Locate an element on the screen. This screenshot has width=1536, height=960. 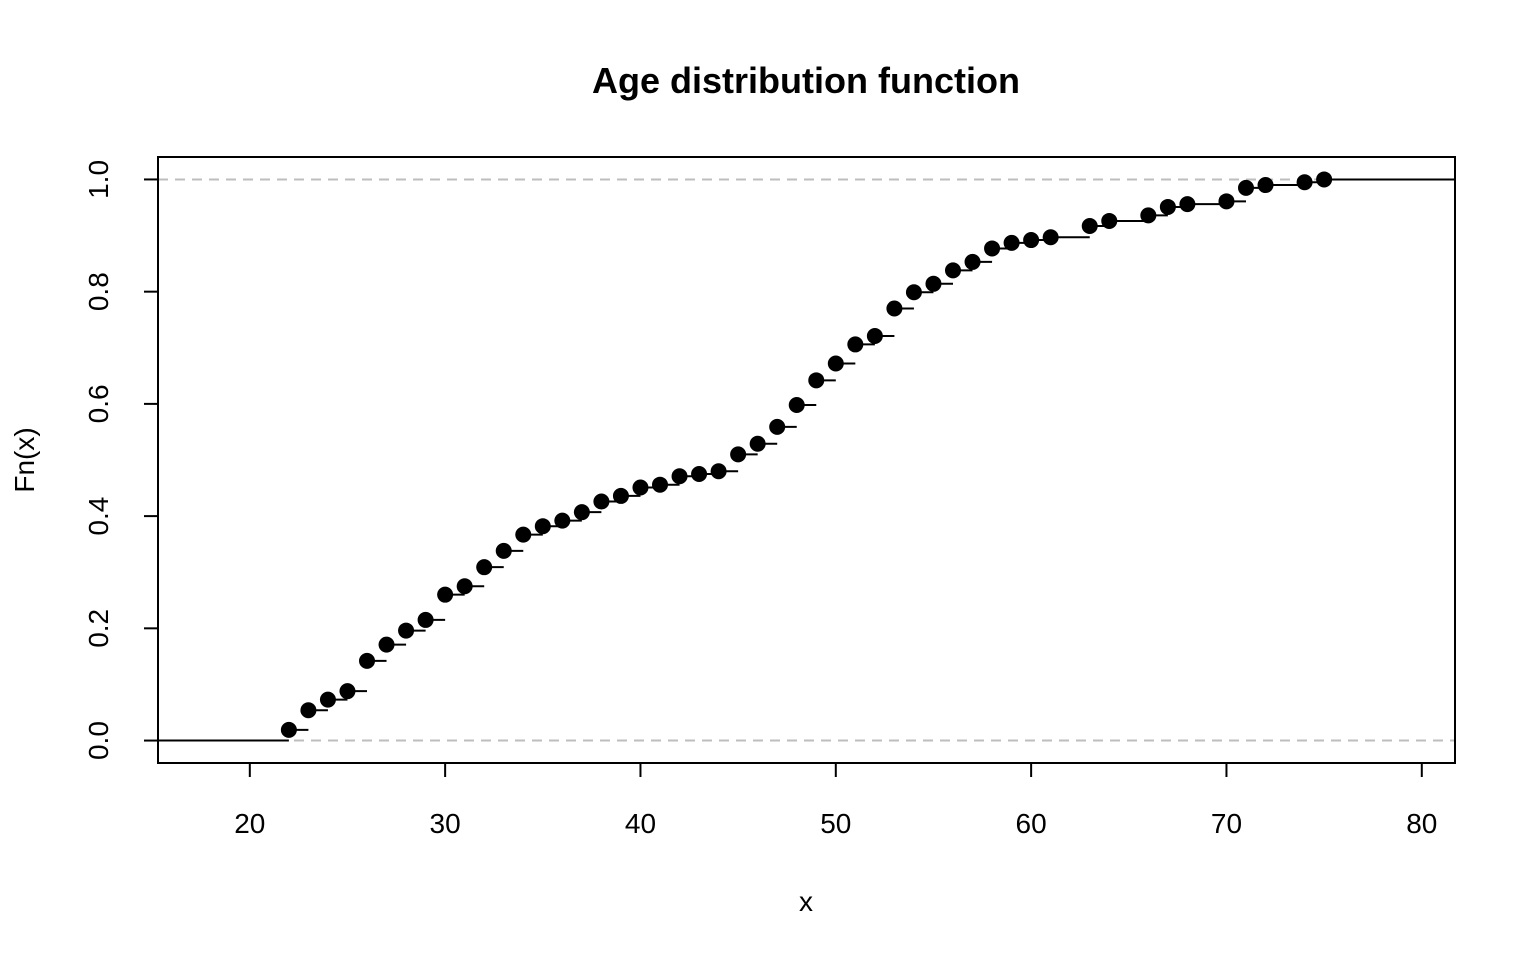
x-axis-label: x is located at coordinates (806, 901).